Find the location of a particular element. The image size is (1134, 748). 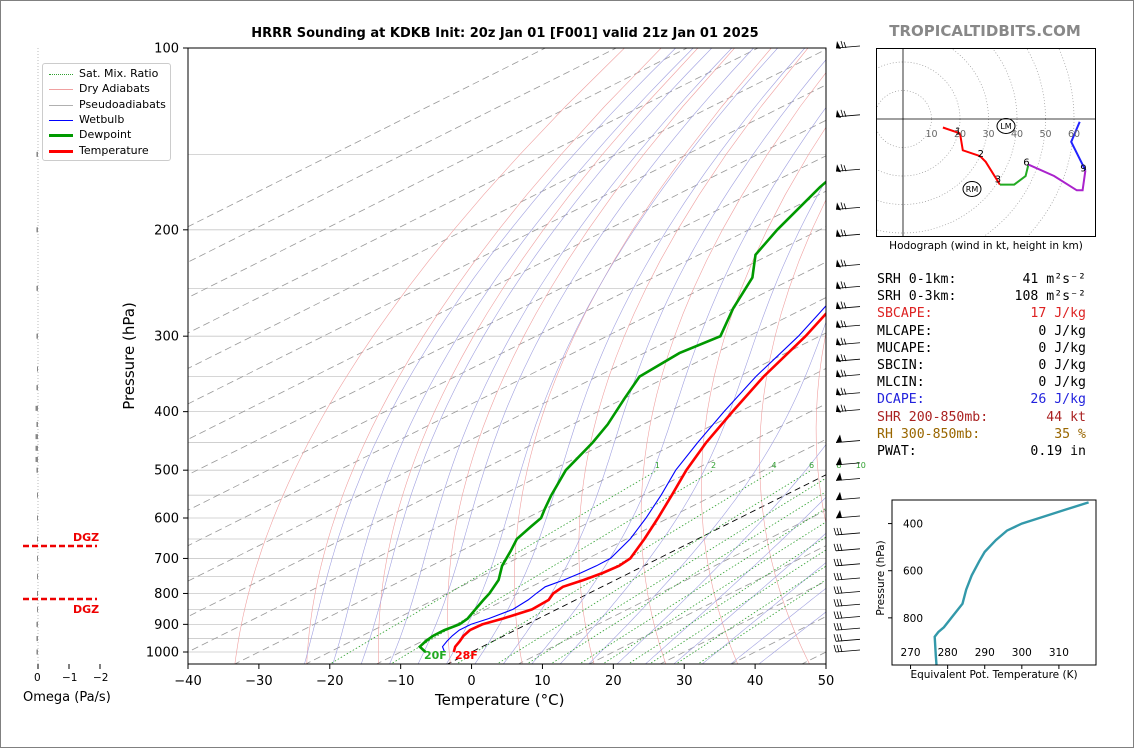

hodograph-ring-labels: 10 20 30 40 50 60 is located at coordinates (1002, 134).